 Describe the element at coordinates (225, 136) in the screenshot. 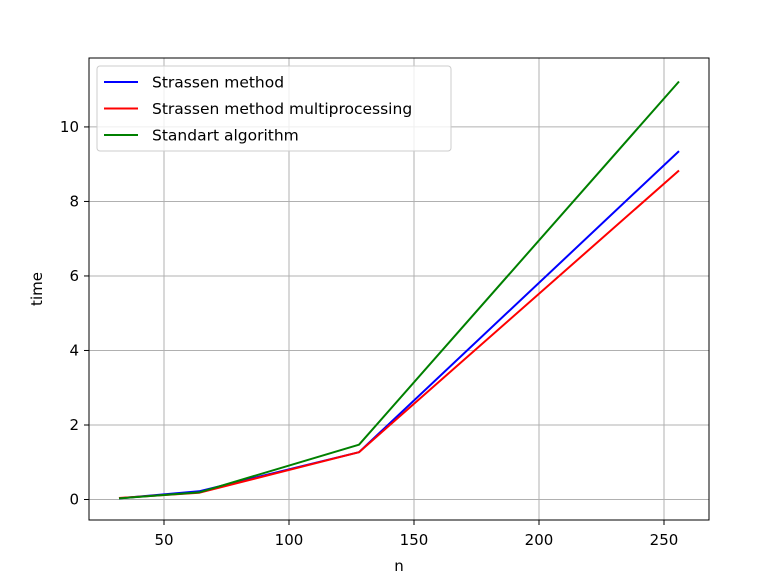

I see `legend-label: Standart algorithm` at that location.